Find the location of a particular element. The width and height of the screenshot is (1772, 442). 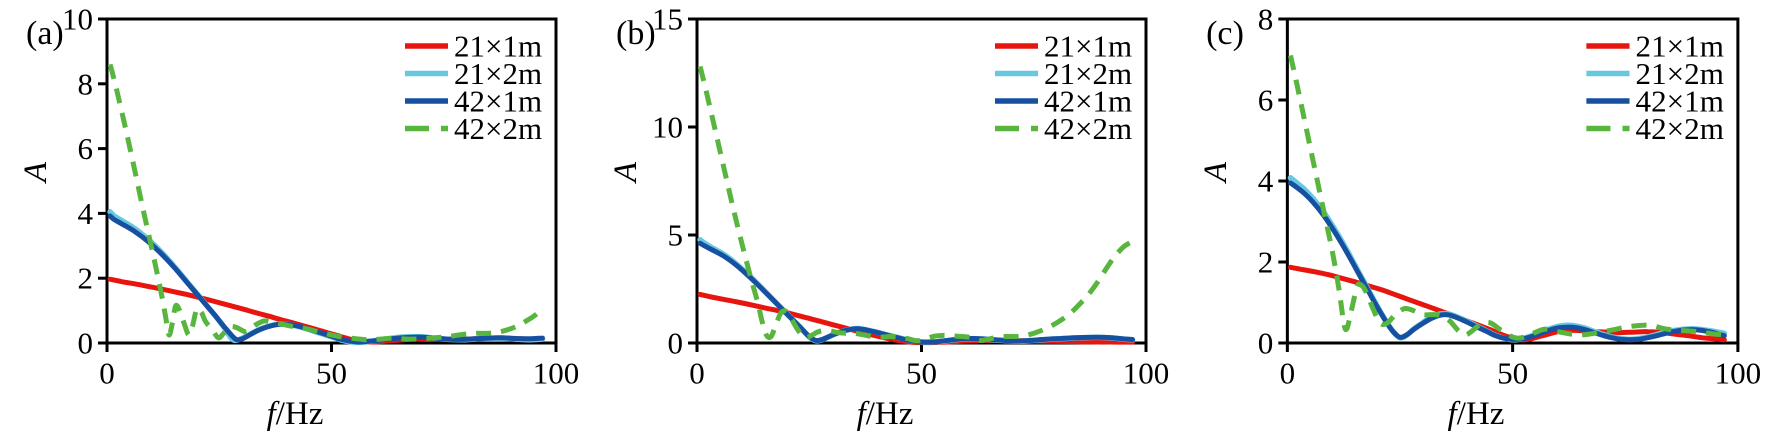

panel-label: (a) is located at coordinates (45, 33).